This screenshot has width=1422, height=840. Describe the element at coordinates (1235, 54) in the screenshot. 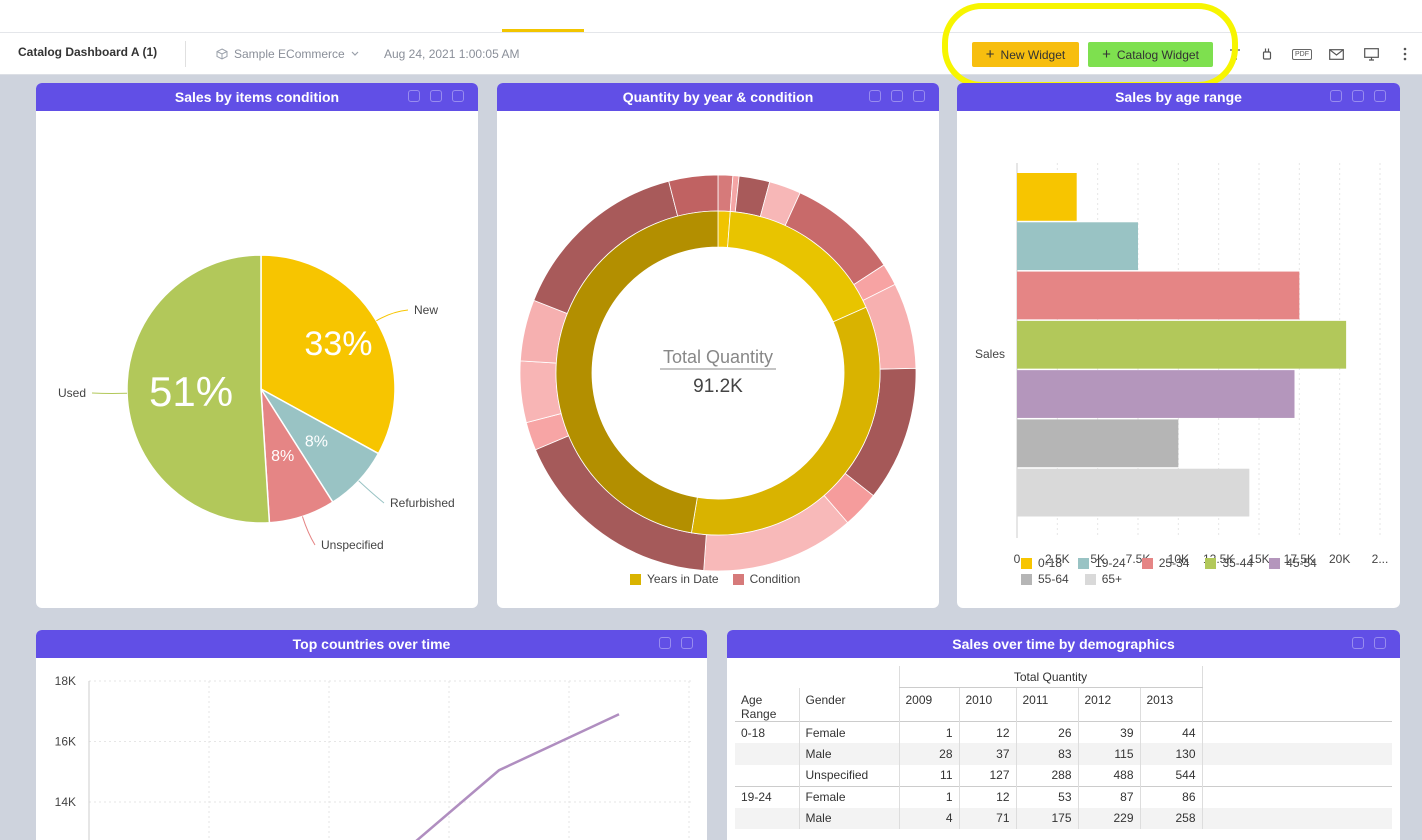

I see `text-icon` at that location.